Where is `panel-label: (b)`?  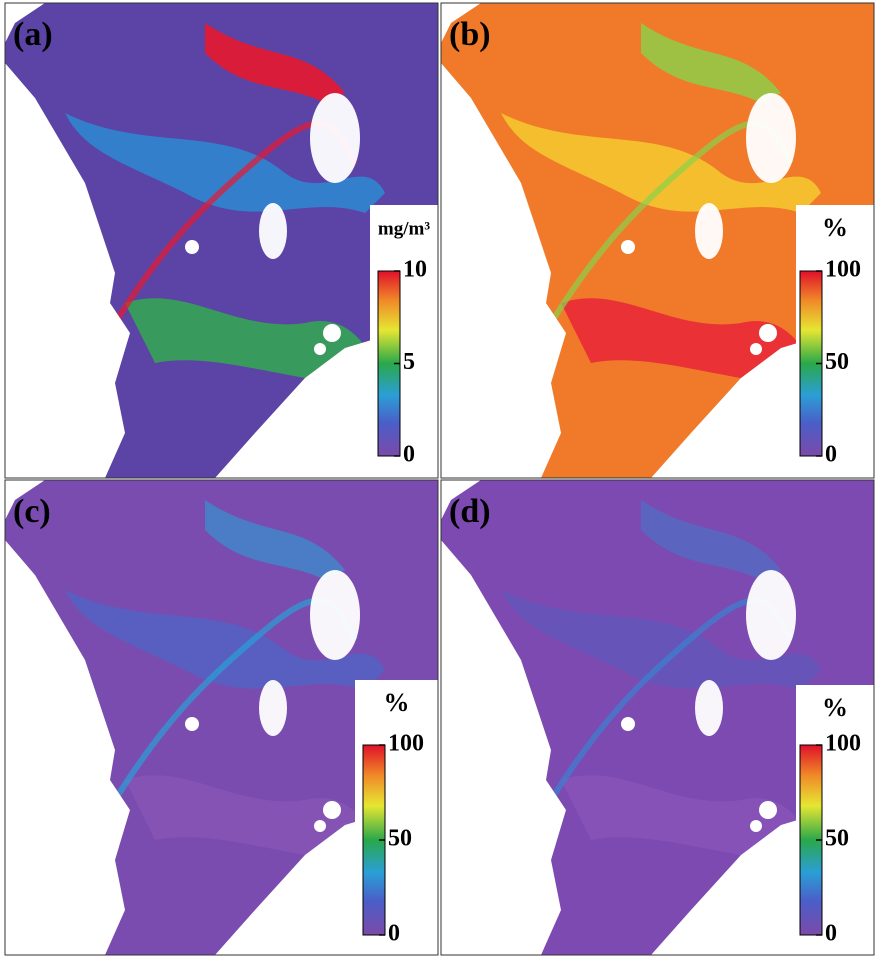
panel-label: (b) is located at coordinates (470, 34).